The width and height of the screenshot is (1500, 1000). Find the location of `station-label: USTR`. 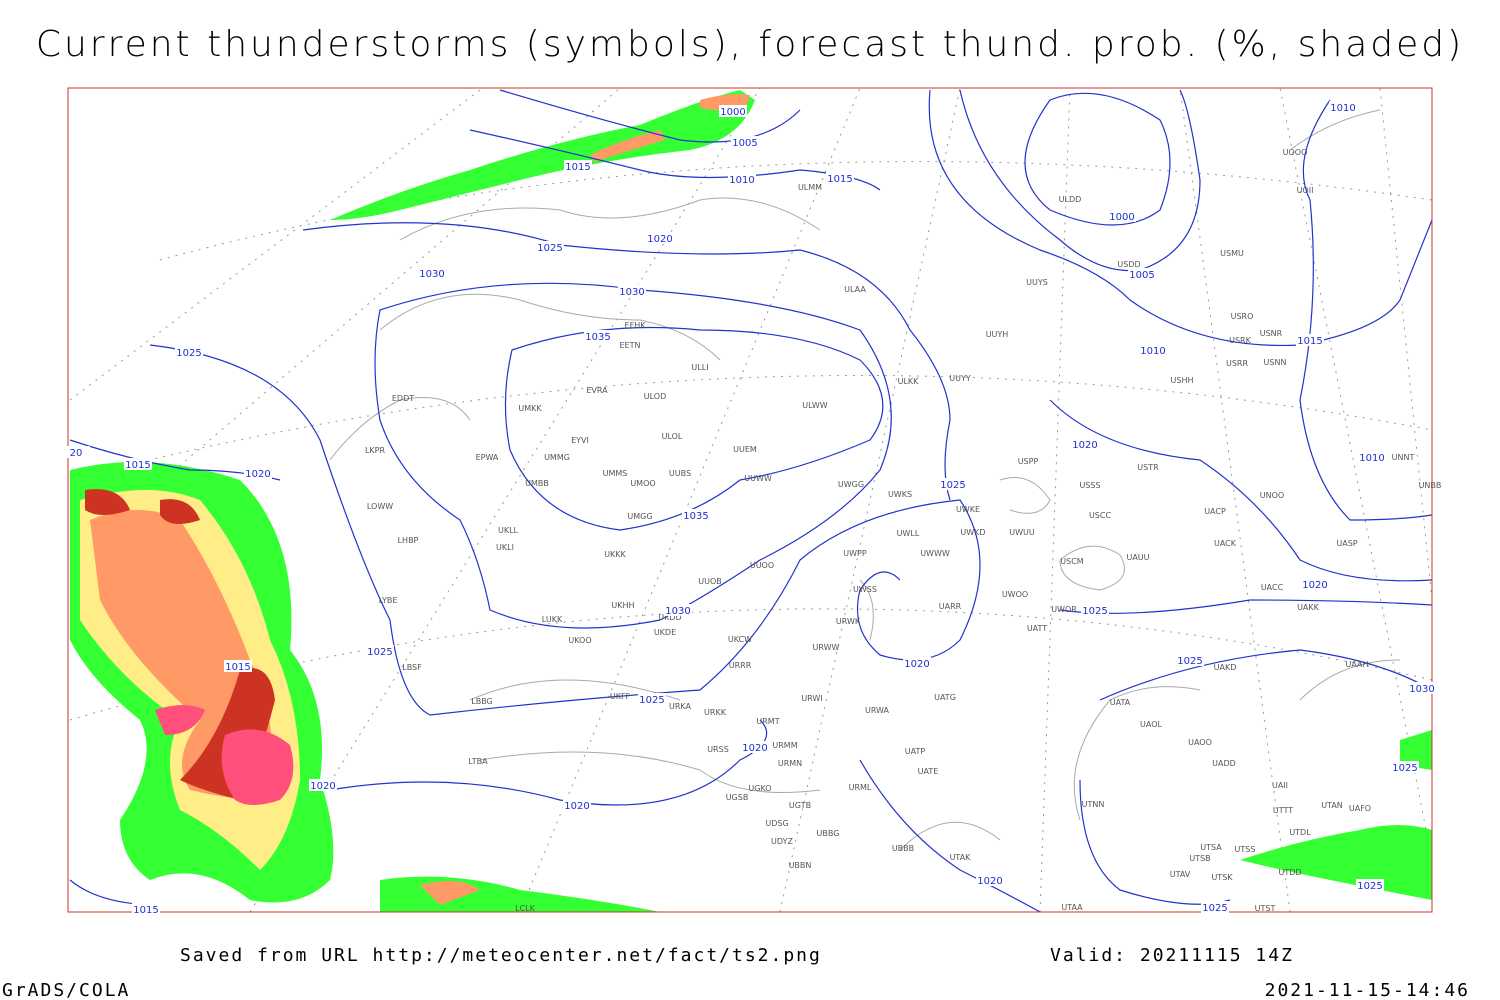

station-label: USTR is located at coordinates (1148, 467).